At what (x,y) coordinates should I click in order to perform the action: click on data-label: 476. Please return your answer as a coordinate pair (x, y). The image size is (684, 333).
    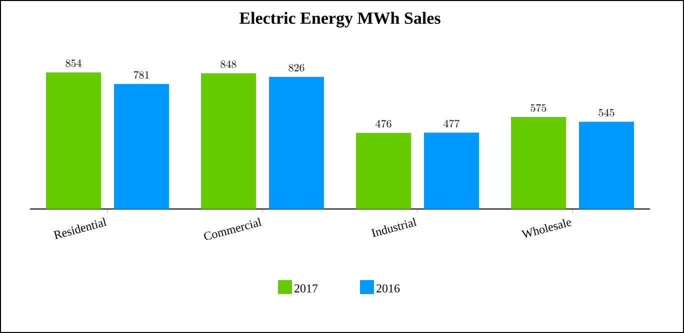
    Looking at the image, I should click on (384, 124).